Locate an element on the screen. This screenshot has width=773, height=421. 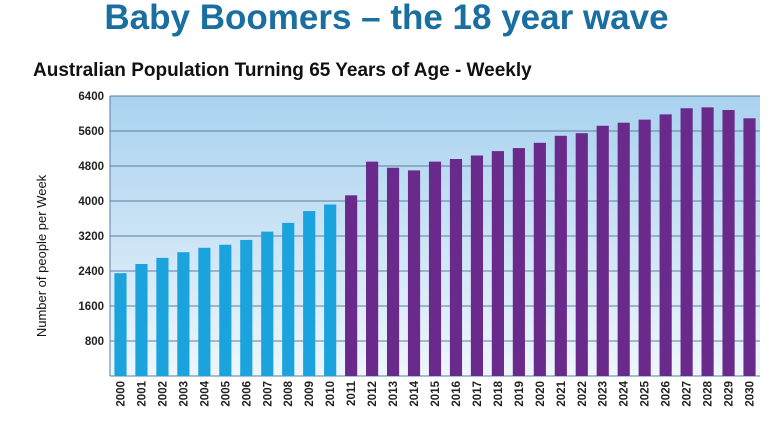
x-tick-label: 2024 is located at coordinates (625, 393).